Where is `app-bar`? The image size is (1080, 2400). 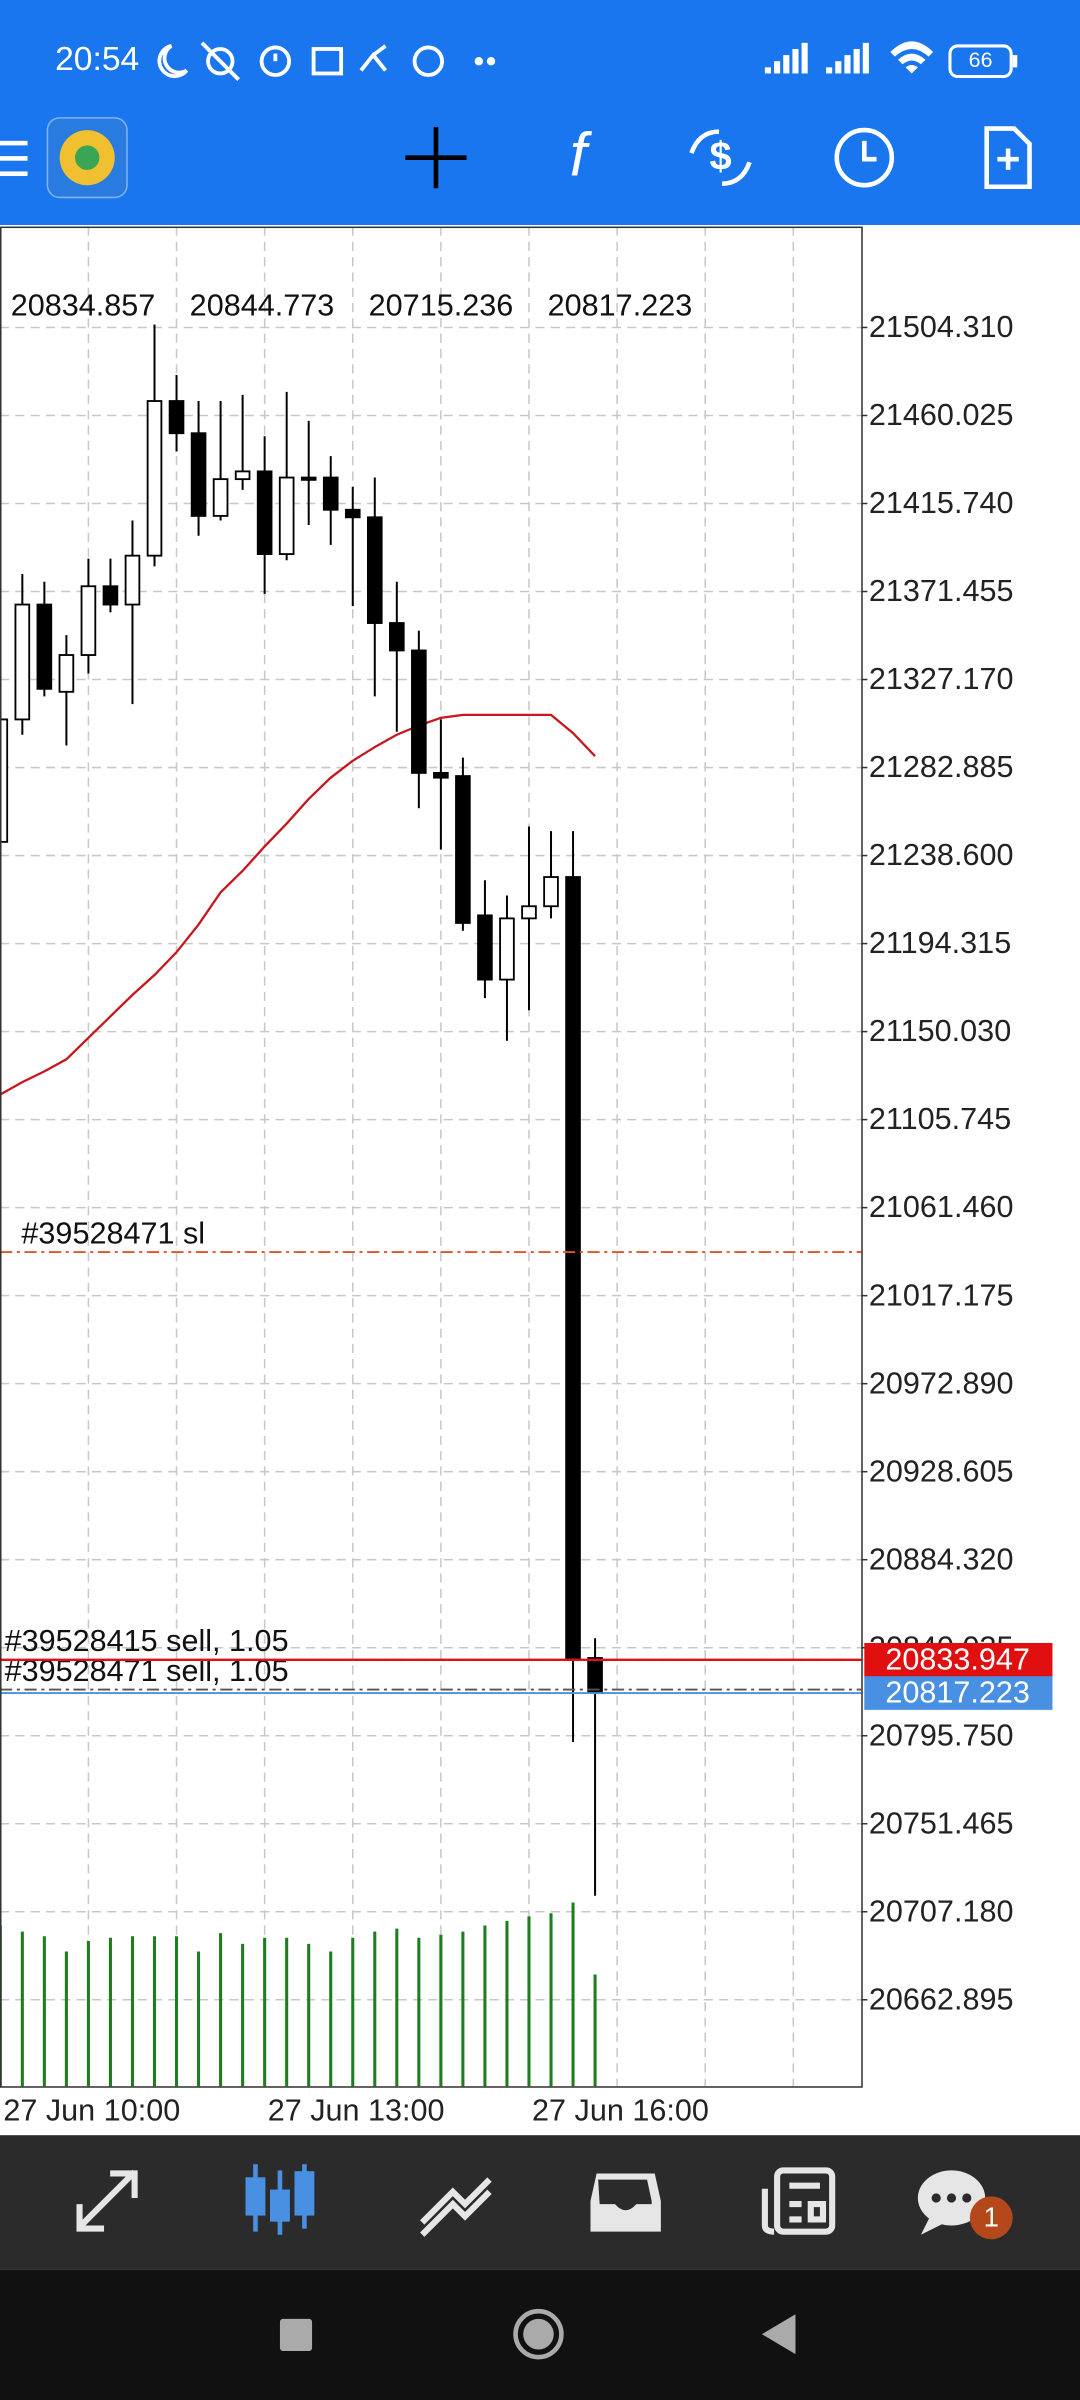 app-bar is located at coordinates (540, 112).